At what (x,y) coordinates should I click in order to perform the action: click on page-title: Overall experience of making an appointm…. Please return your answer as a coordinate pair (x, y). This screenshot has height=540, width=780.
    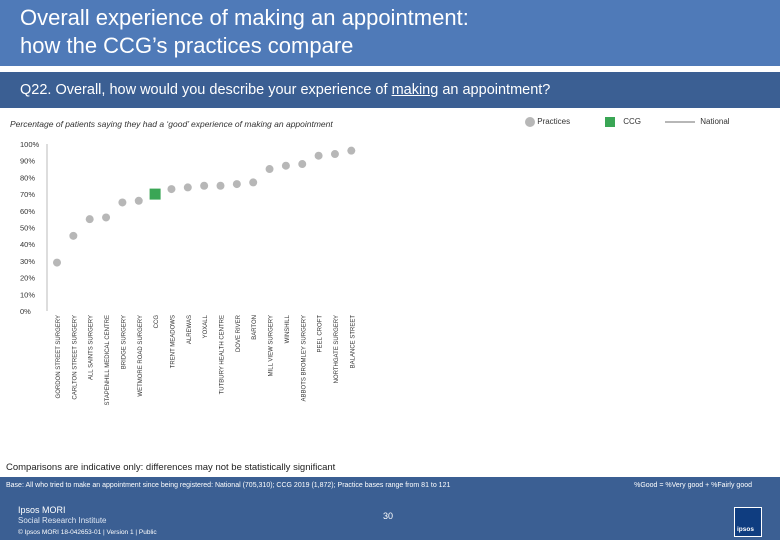
    Looking at the image, I should click on (390, 32).